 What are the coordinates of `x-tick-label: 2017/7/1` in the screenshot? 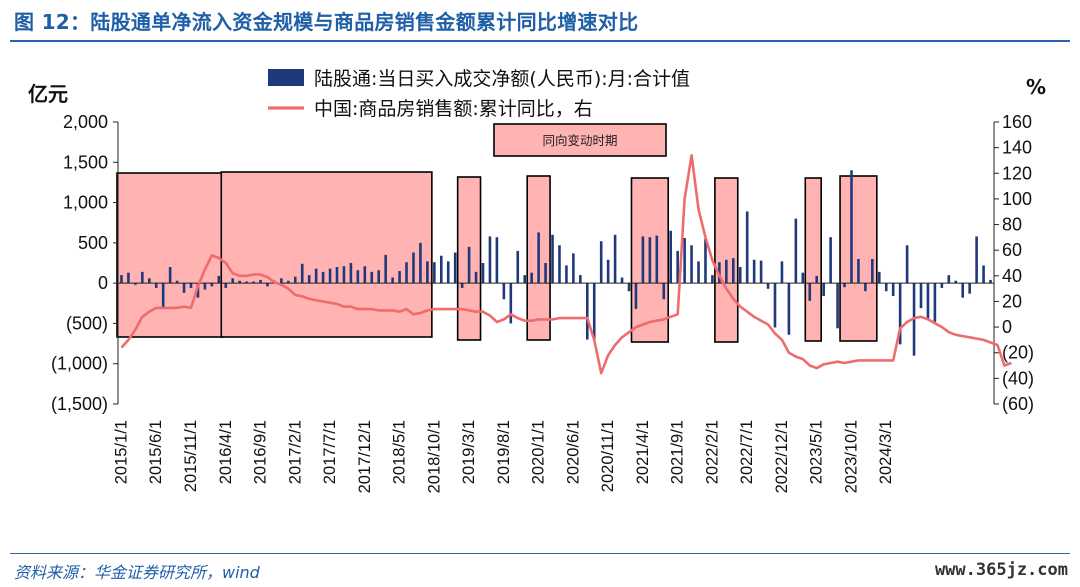 It's located at (330, 452).